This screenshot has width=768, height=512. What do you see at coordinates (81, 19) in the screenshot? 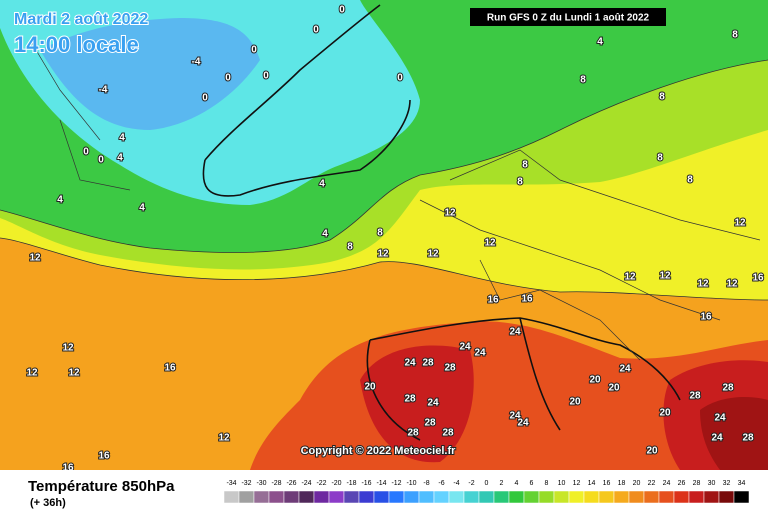
I see `date-title: Mardi 2 août 2022` at bounding box center [81, 19].